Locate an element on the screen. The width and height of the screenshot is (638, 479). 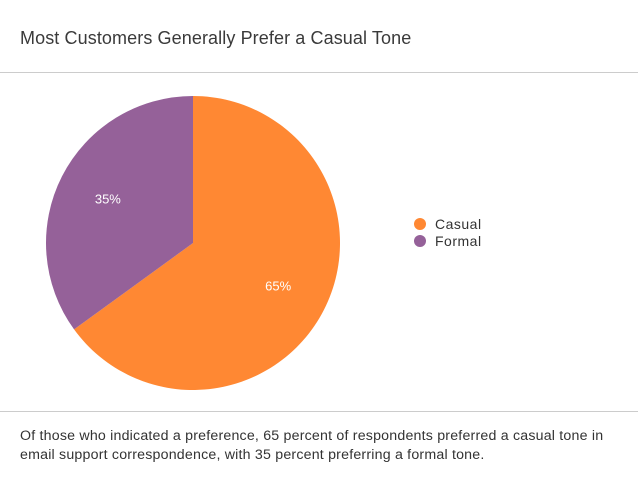
chart-legend: Casual Formal is located at coordinates (448, 232).